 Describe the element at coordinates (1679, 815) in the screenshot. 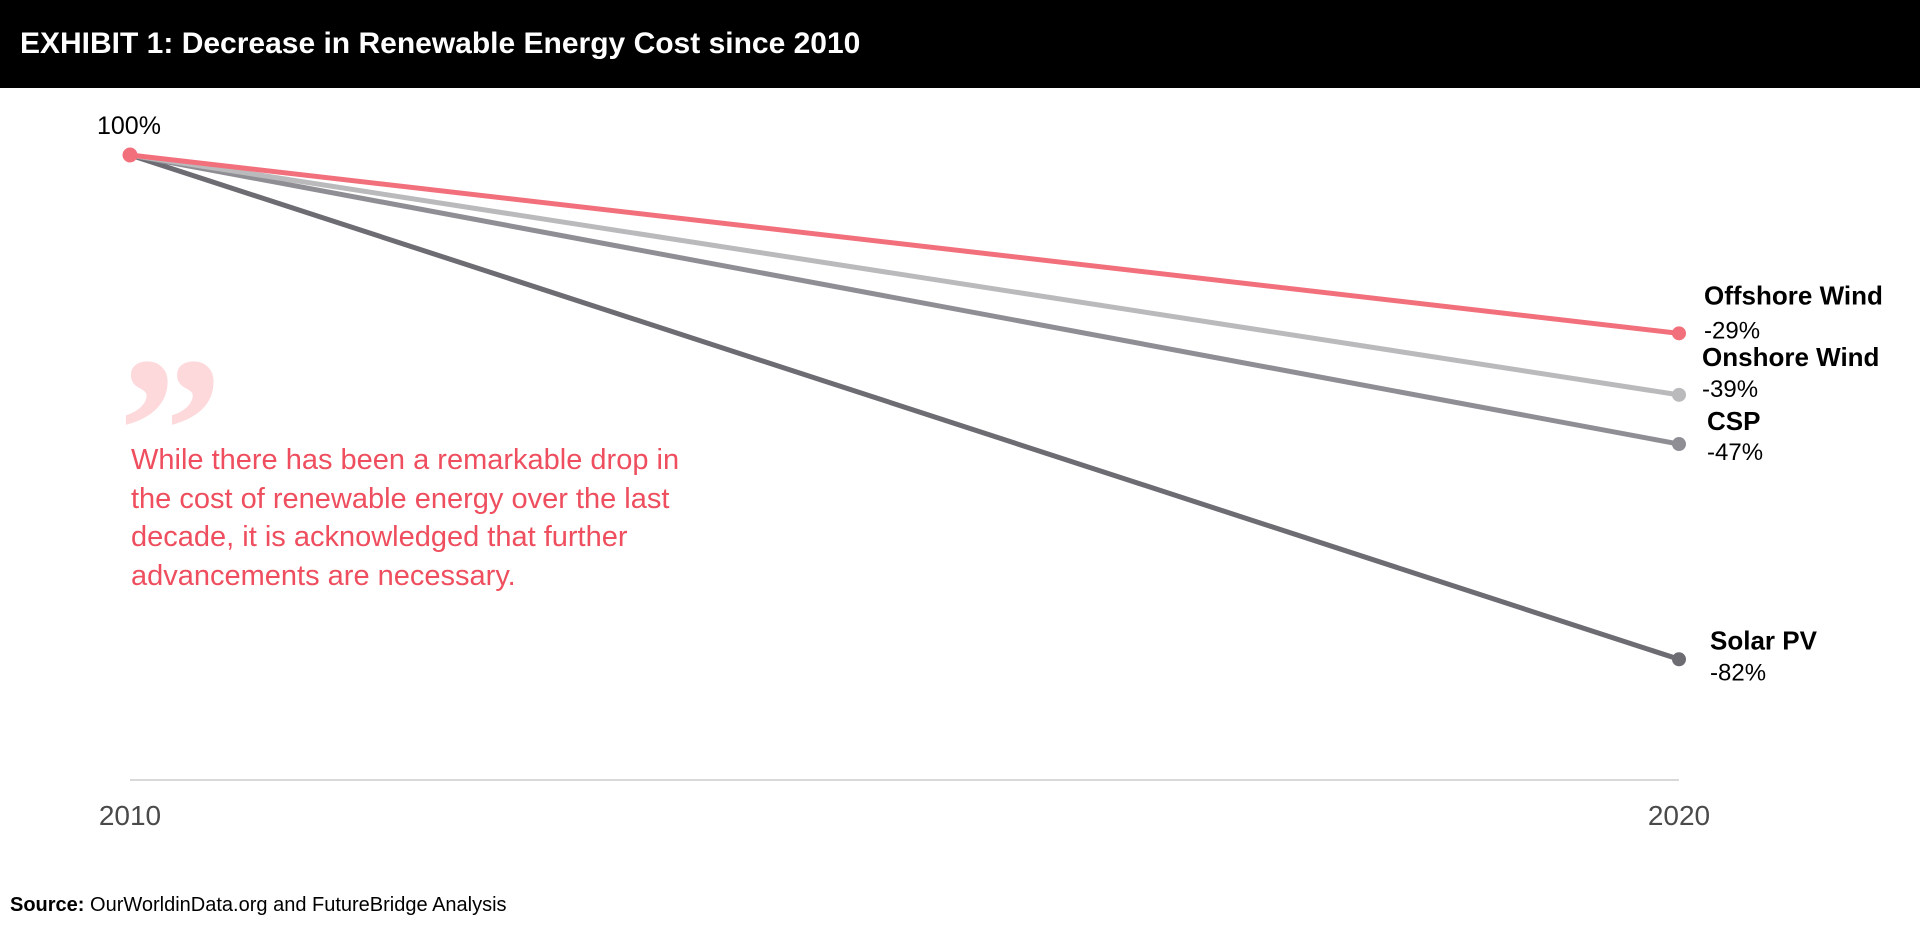

I see `x-tick-label-2020: 2020` at that location.